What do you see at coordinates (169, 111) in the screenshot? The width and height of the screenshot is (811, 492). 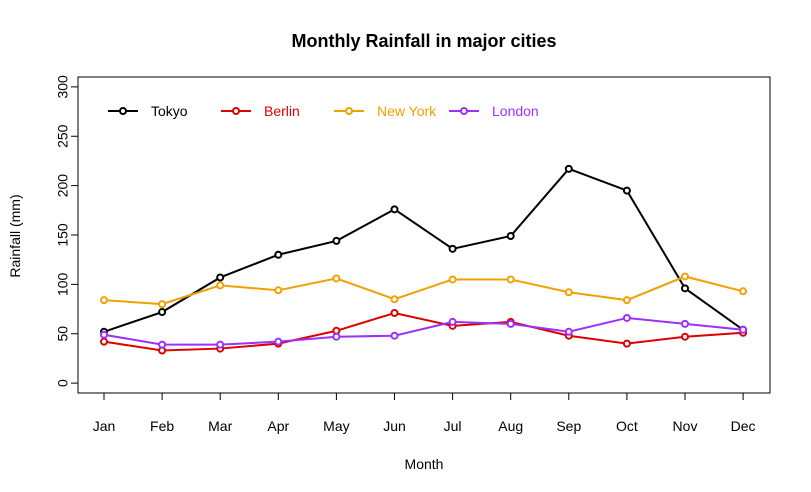 I see `legend-label: Tokyo` at bounding box center [169, 111].